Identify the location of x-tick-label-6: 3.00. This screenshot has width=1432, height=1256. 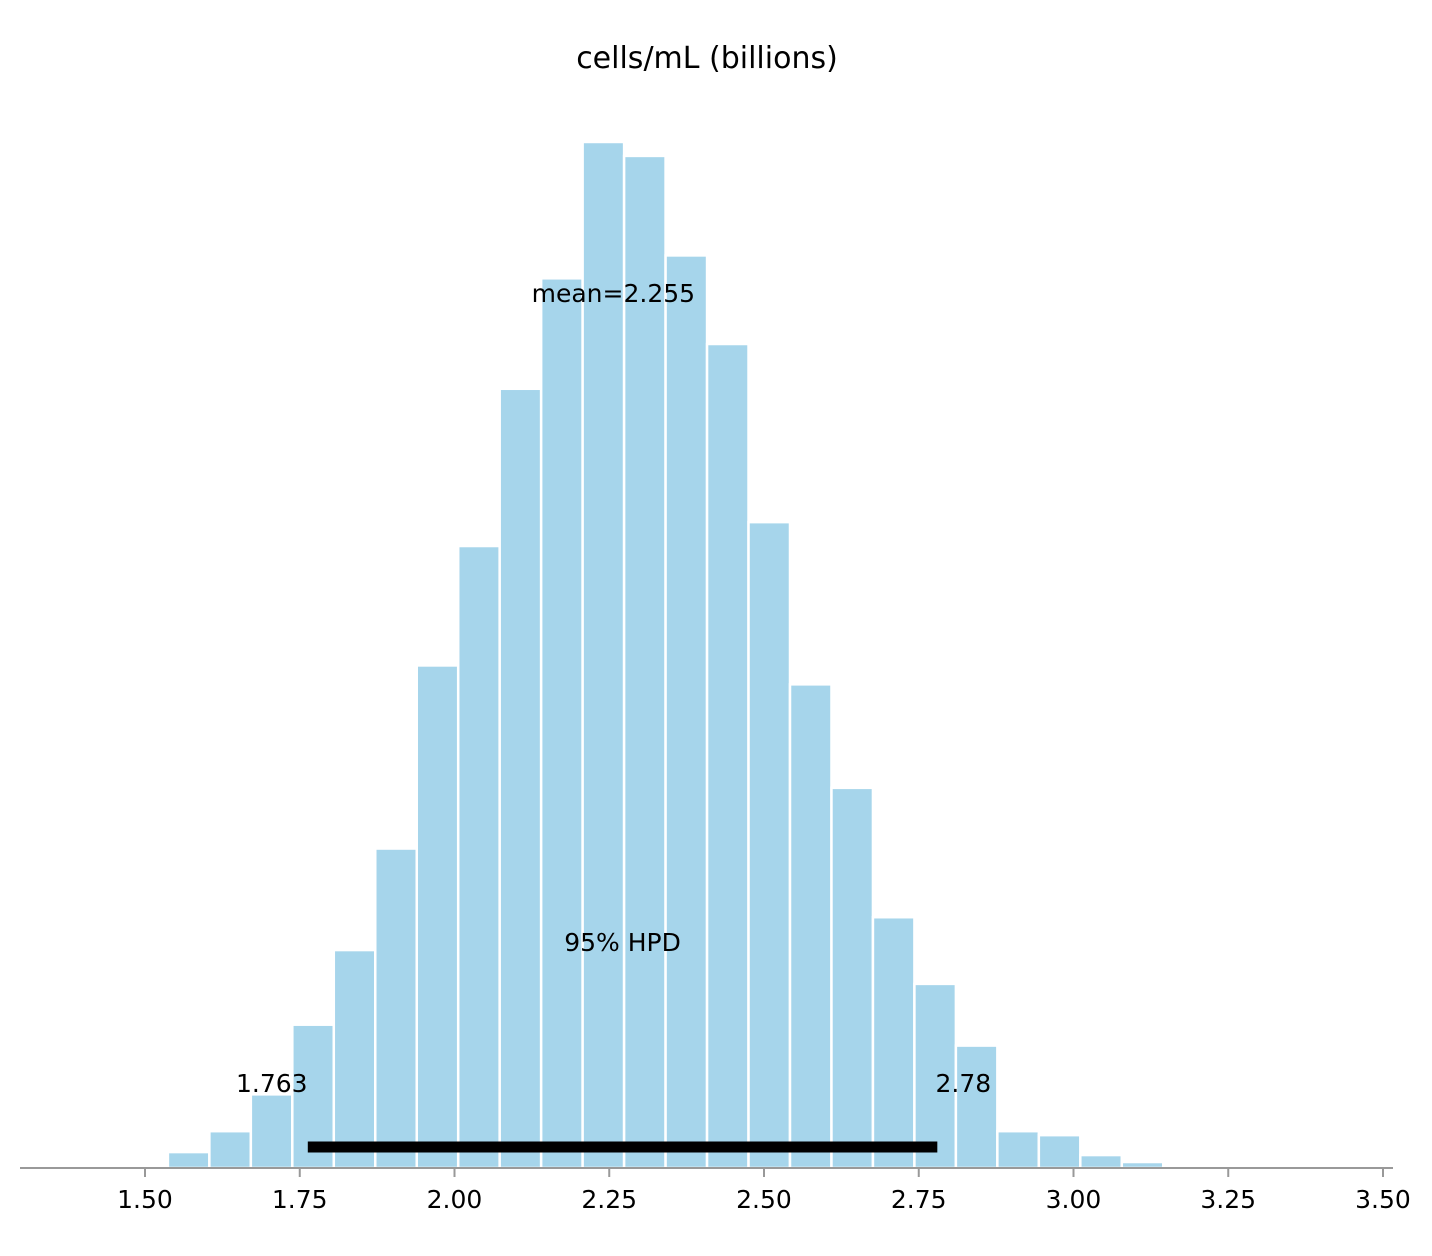
(1074, 1199).